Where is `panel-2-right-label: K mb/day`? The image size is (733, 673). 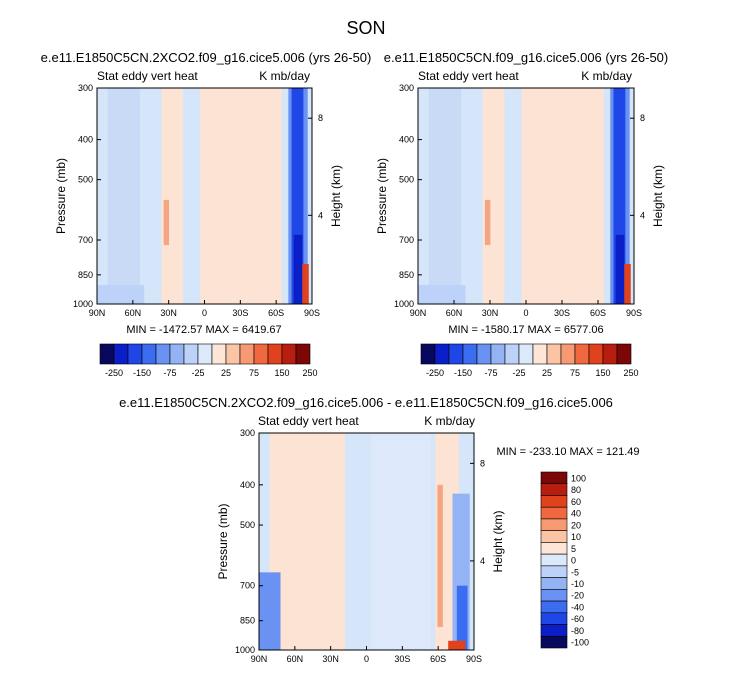 panel-2-right-label: K mb/day is located at coordinates (606, 76).